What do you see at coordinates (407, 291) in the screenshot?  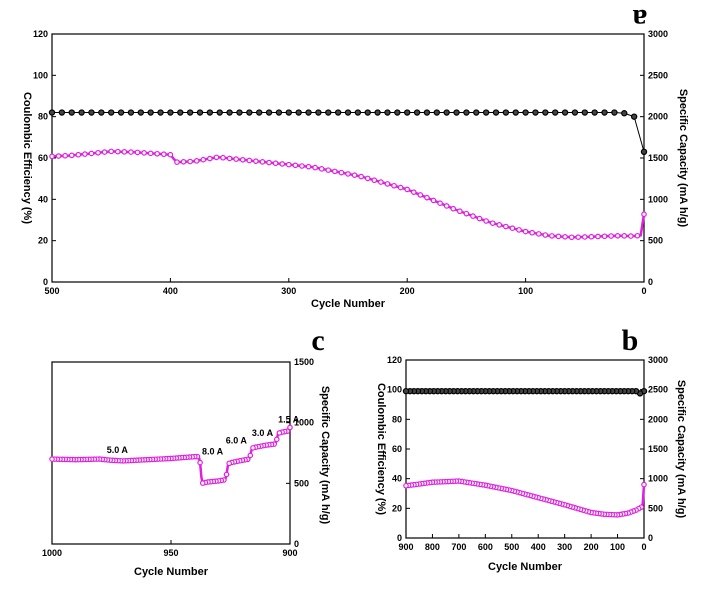 I see `x-tick-label: 200` at bounding box center [407, 291].